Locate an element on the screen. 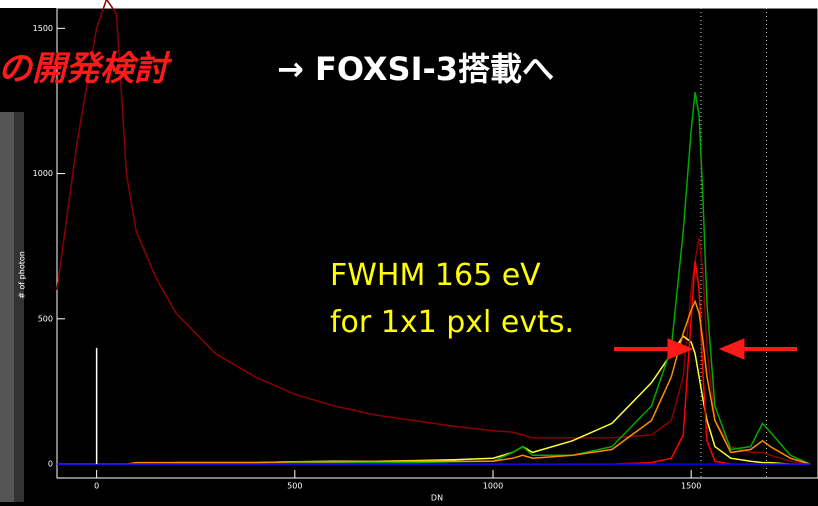  x-tick-label: 1500 is located at coordinates (691, 486).